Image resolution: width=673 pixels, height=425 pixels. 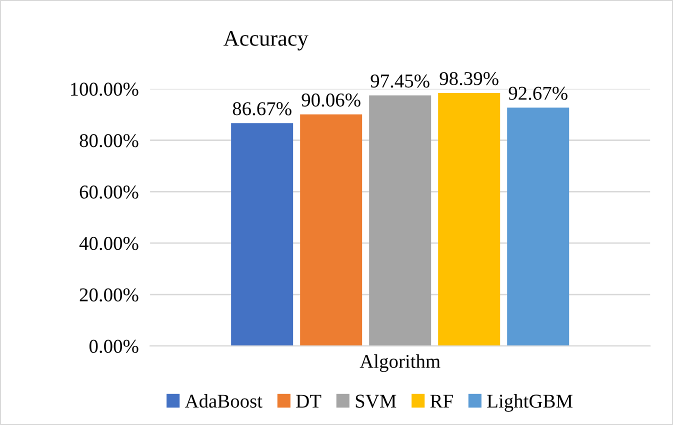 I want to click on y-tick-label: 60.00%, so click(x=109, y=192).